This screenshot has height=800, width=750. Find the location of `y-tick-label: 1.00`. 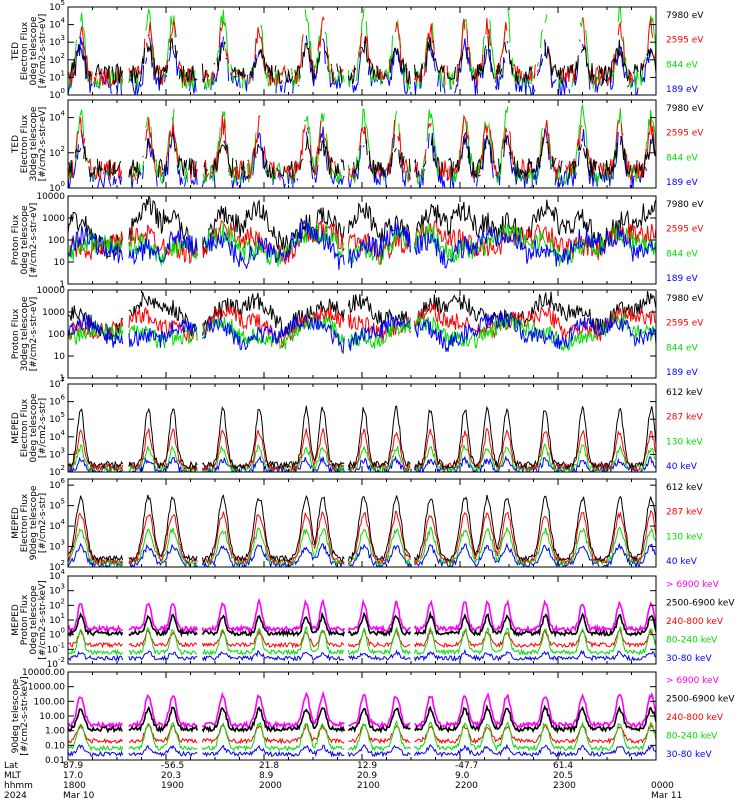

y-tick-label: 1.00 is located at coordinates (55, 732).